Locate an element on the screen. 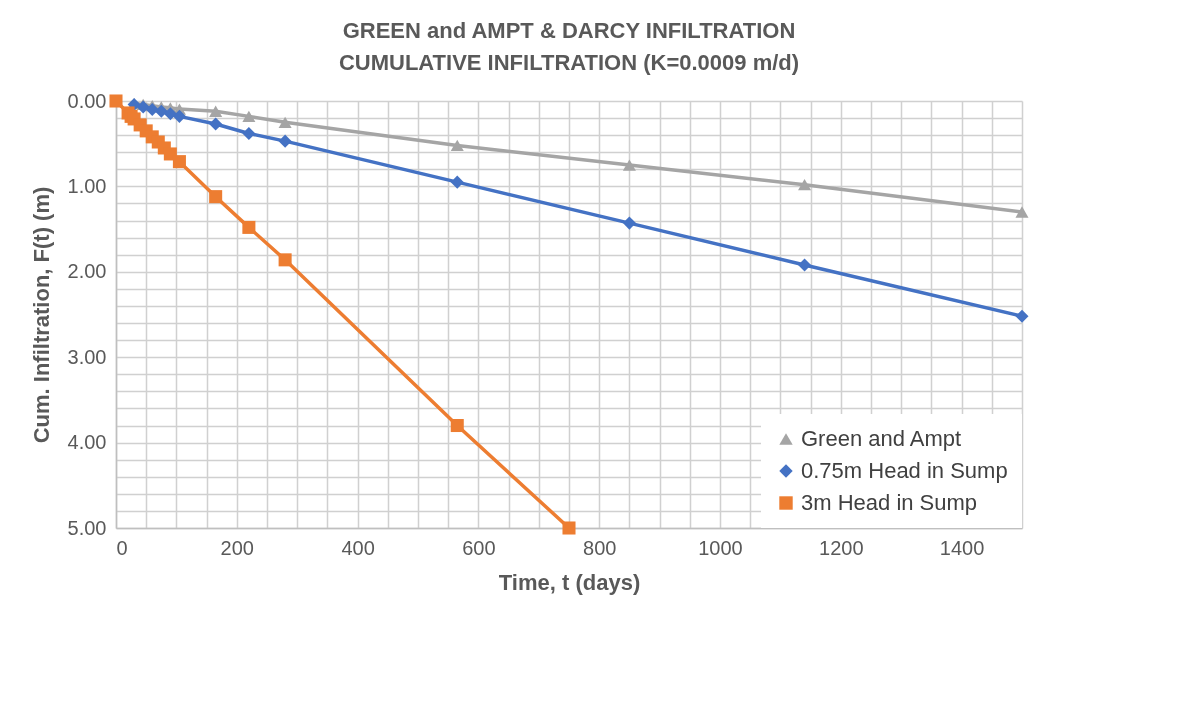 This screenshot has height=715, width=1181. y-axis-title: Cum. Infiltration, F(t) (m) is located at coordinates (41, 315).